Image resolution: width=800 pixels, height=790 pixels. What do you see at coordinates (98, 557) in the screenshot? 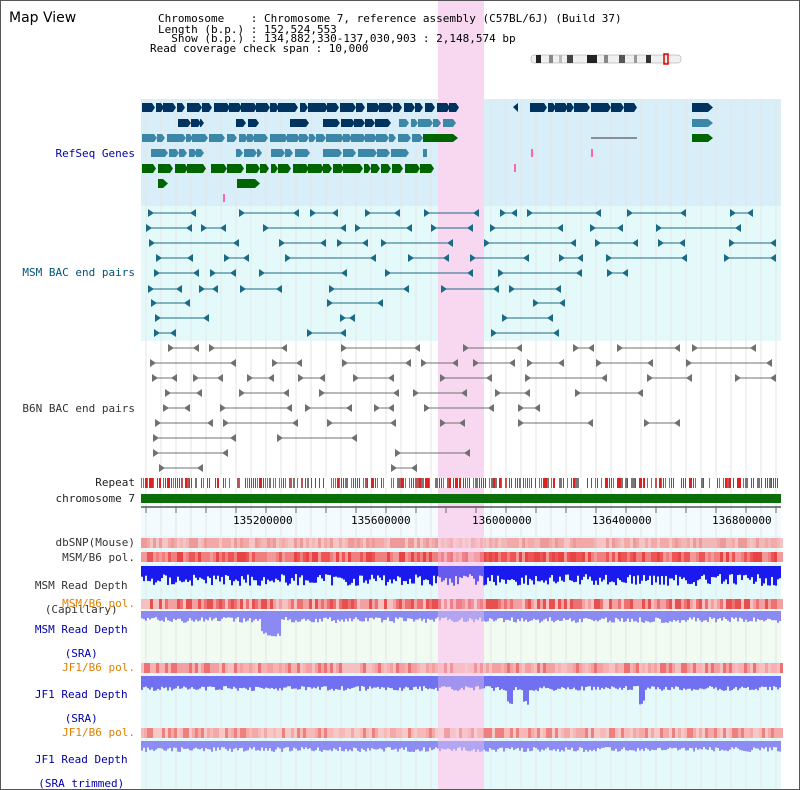
I see `track-label-msm-b6-pol: MSM/B6 pol.` at bounding box center [98, 557].